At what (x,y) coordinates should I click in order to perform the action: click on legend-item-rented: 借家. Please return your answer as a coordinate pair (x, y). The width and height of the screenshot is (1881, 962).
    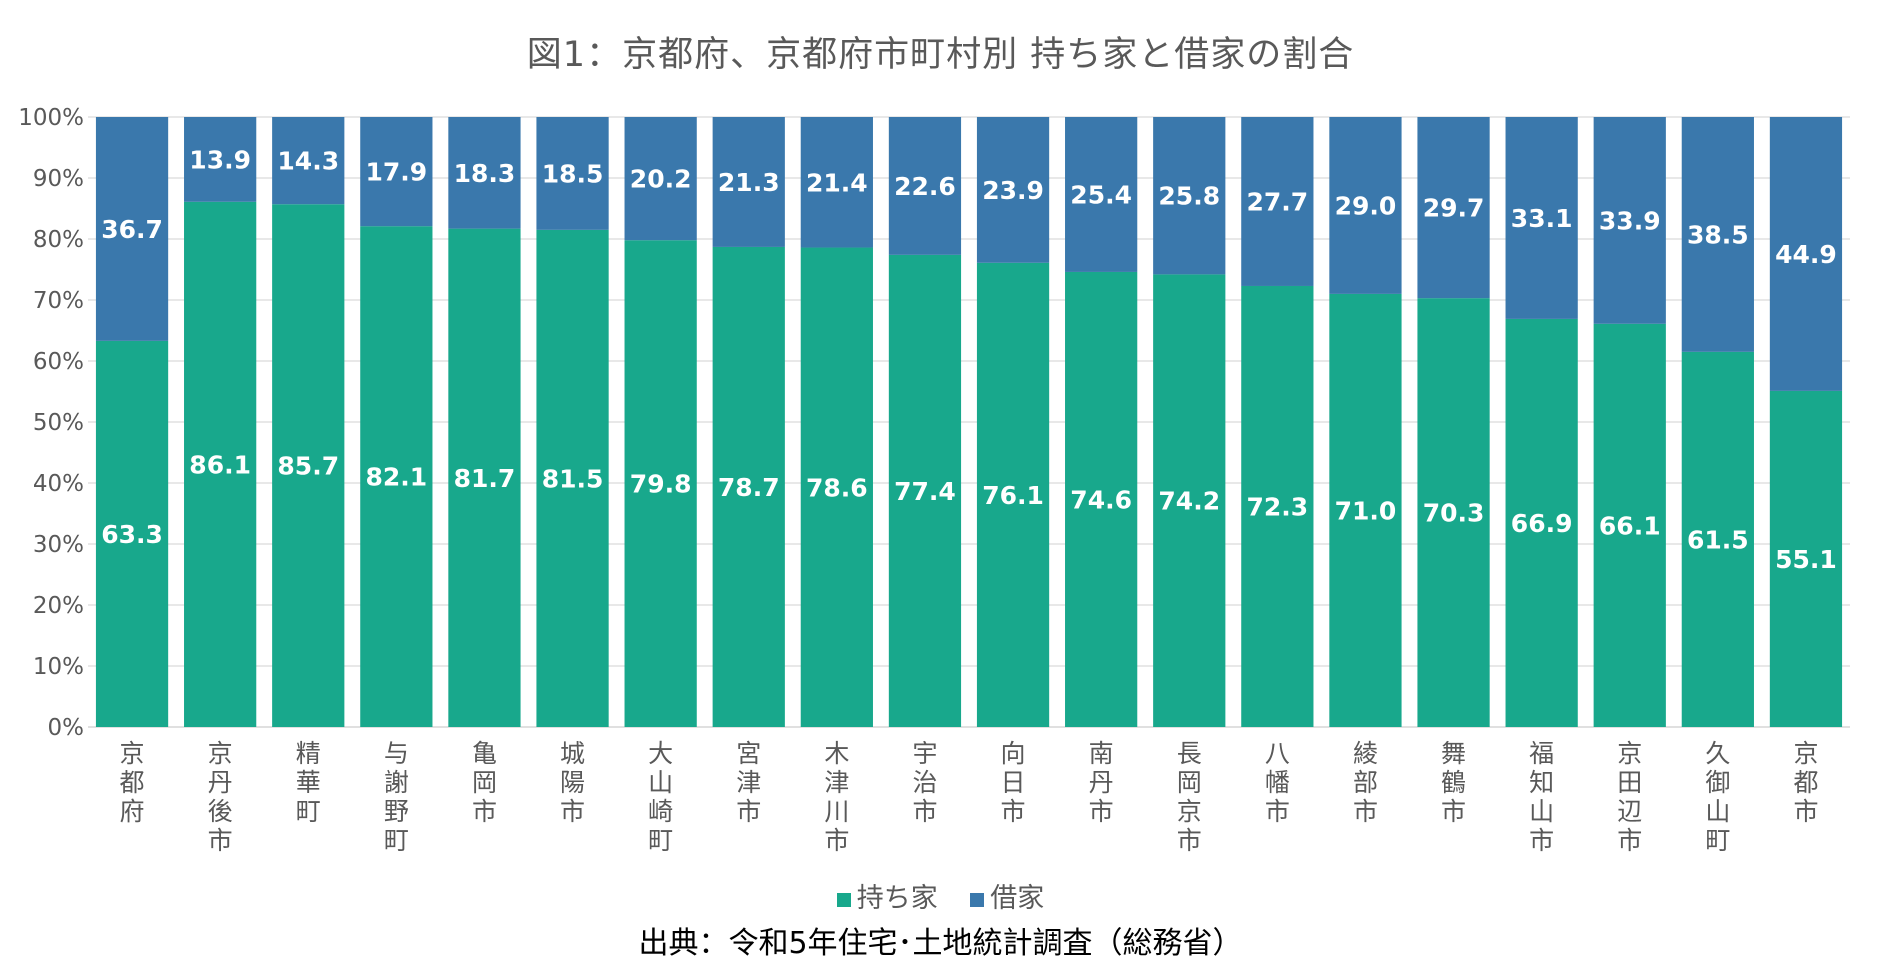
    Looking at the image, I should click on (1007, 895).